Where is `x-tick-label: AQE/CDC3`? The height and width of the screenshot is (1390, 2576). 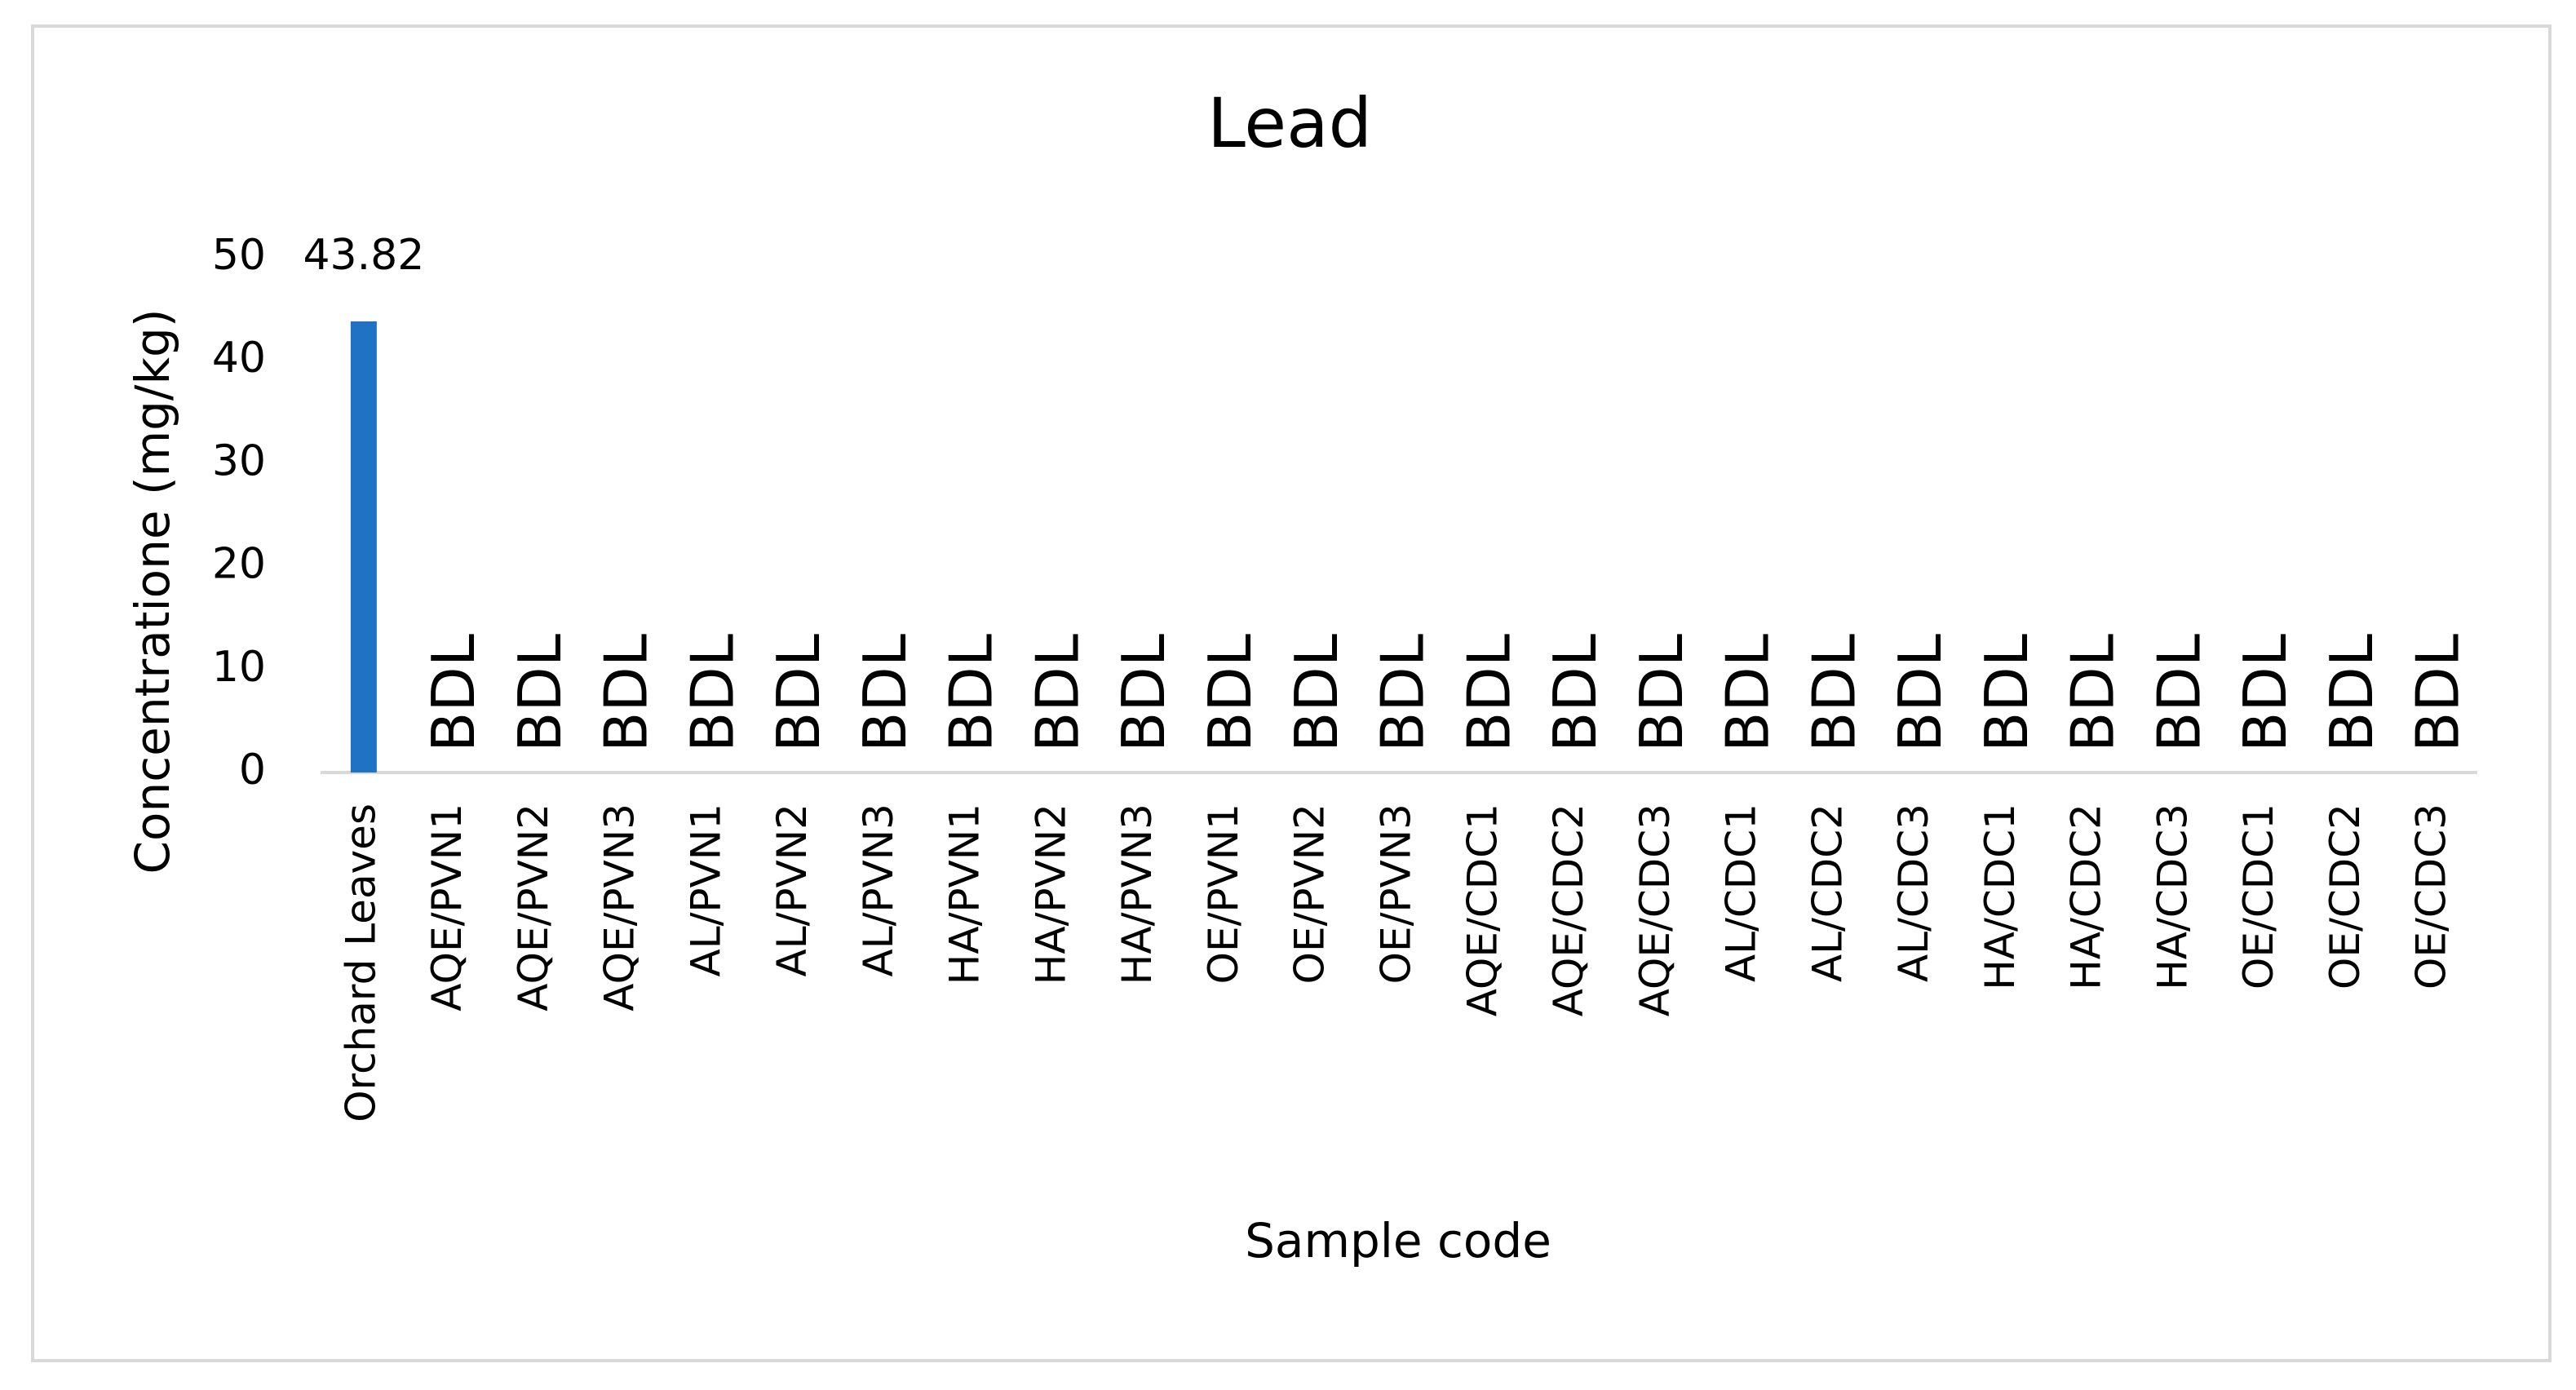 x-tick-label: AQE/CDC3 is located at coordinates (1655, 909).